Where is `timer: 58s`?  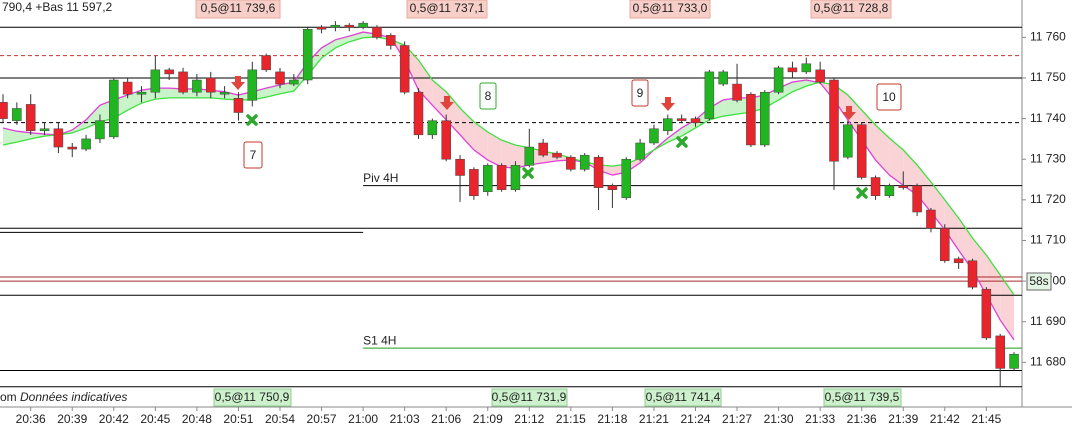
timer: 58s is located at coordinates (1038, 281).